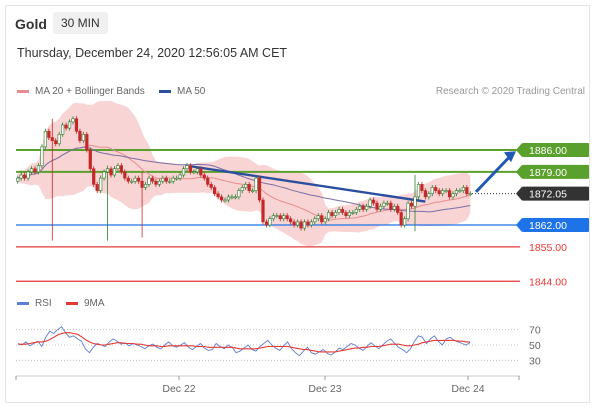 The image size is (595, 408). Describe the element at coordinates (94, 303) in the screenshot. I see `legend-9ma-label: 9MA` at that location.